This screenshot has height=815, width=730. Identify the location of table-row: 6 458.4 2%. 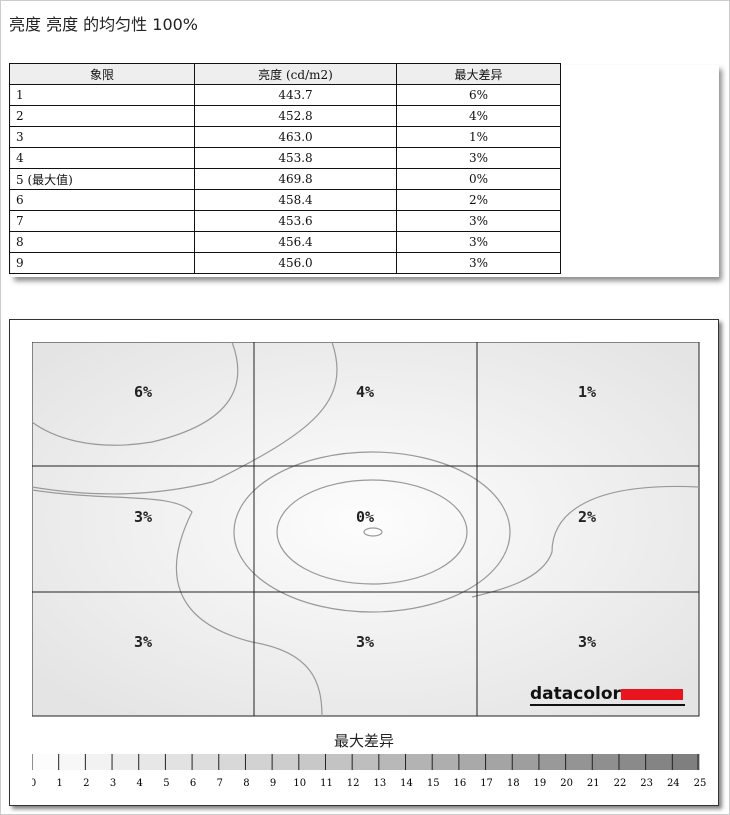
(285, 200).